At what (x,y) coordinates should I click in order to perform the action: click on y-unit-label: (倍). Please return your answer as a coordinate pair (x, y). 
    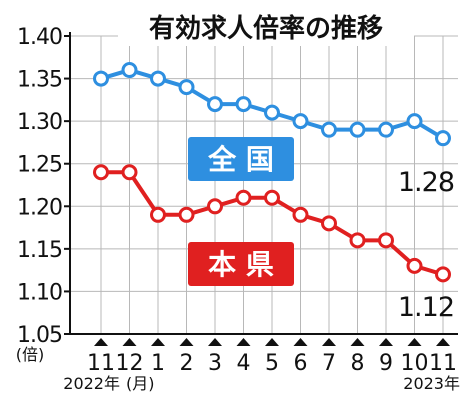
    Looking at the image, I should click on (30, 354).